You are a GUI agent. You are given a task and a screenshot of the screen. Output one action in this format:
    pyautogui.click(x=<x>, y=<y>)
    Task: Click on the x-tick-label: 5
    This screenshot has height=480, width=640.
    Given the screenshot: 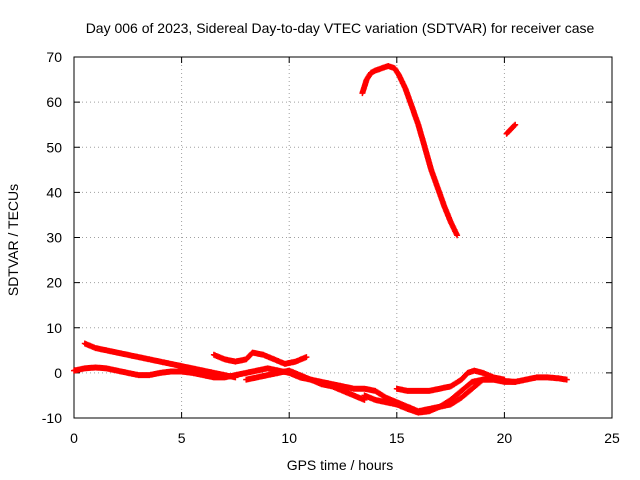 What is the action you would take?
    pyautogui.click(x=182, y=438)
    